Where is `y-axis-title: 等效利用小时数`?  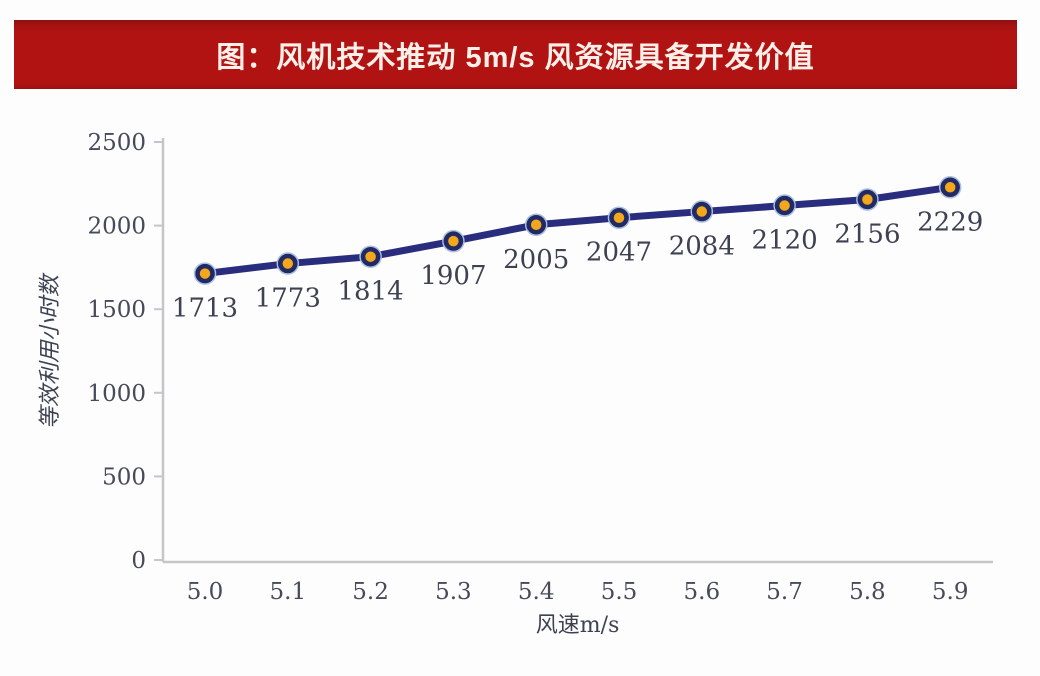
y-axis-title: 等效利用小时数 is located at coordinates (50, 350).